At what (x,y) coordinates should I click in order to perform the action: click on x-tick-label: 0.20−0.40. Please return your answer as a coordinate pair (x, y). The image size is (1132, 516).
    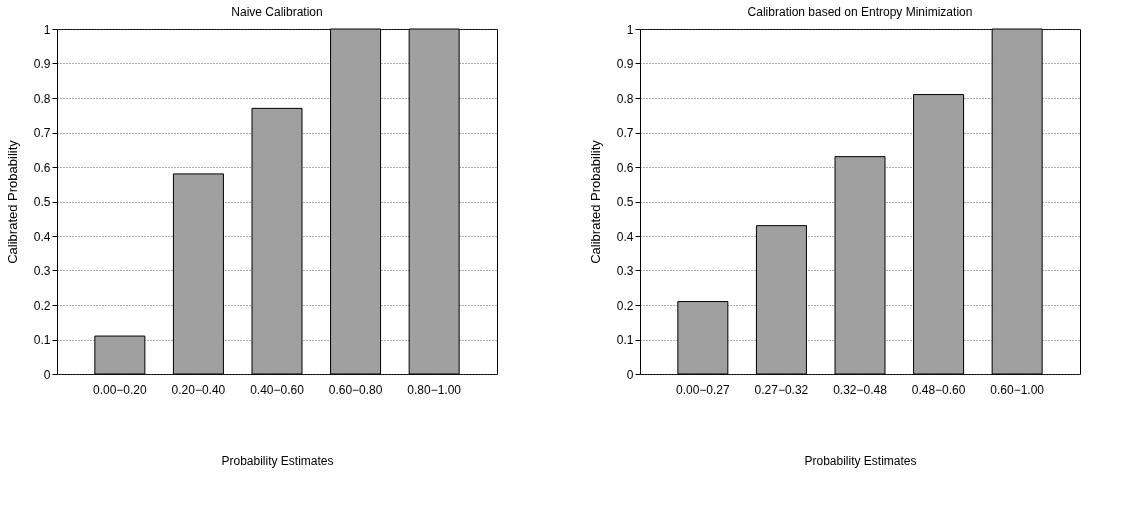
    Looking at the image, I should click on (198, 389).